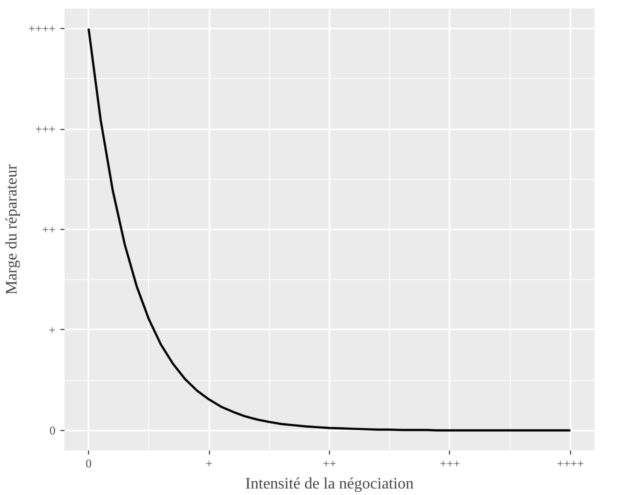 The height and width of the screenshot is (495, 619). What do you see at coordinates (209, 463) in the screenshot?
I see `x-tick-label: +` at bounding box center [209, 463].